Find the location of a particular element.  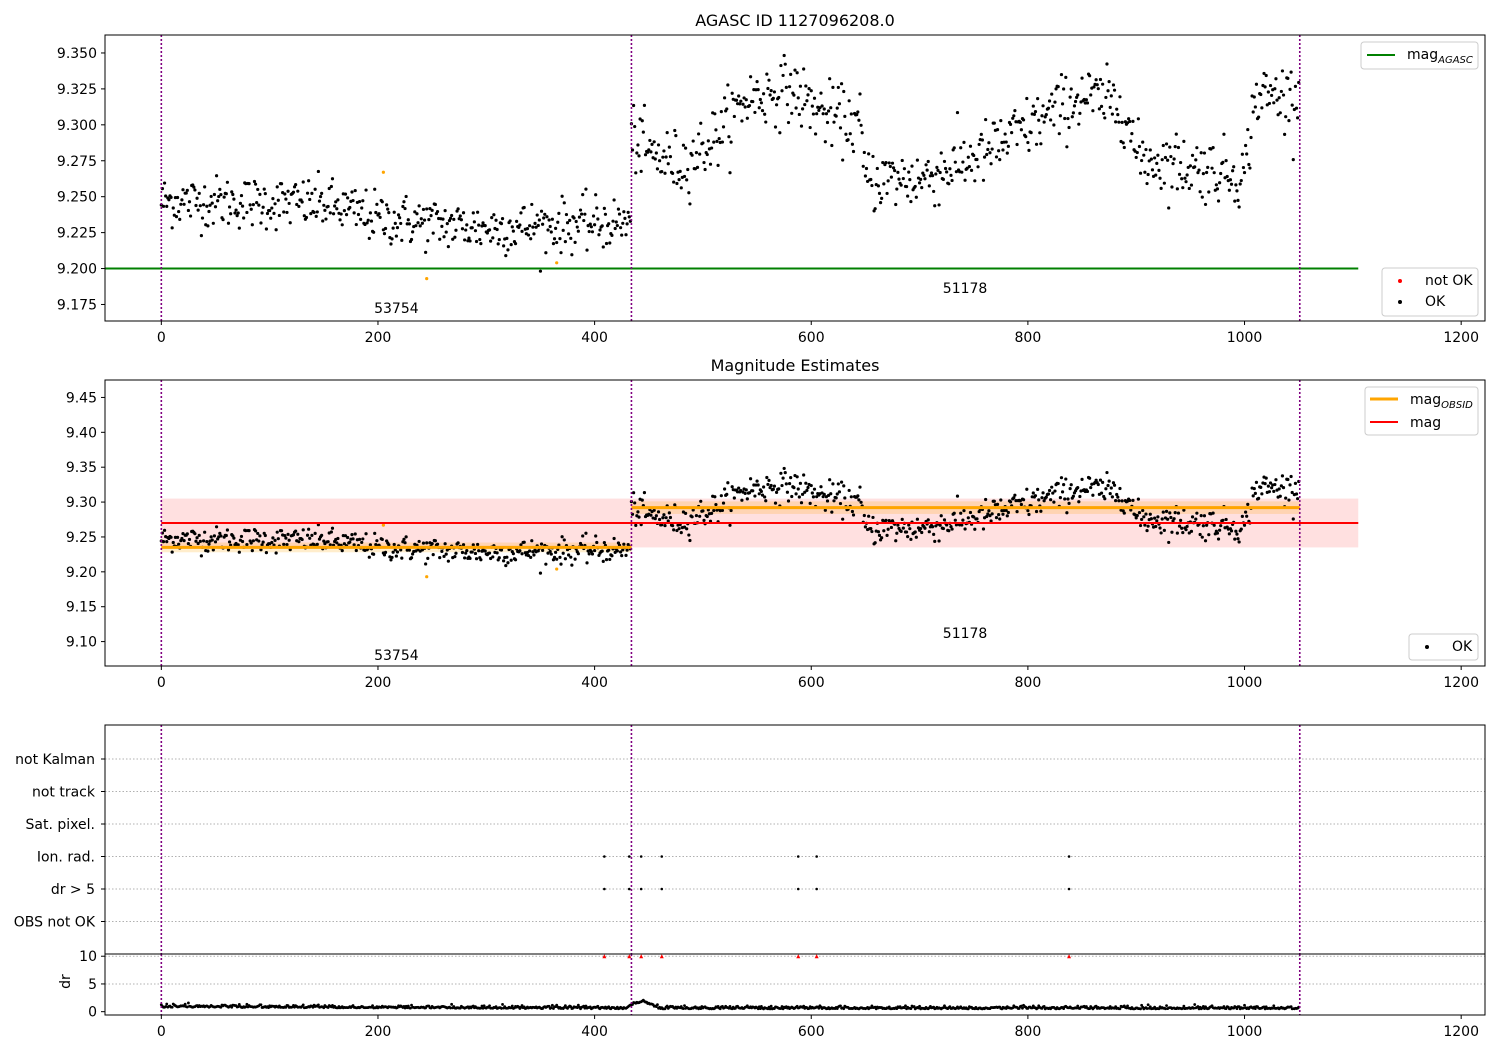

y-tick-label: 9.250 is located at coordinates (77, 198).